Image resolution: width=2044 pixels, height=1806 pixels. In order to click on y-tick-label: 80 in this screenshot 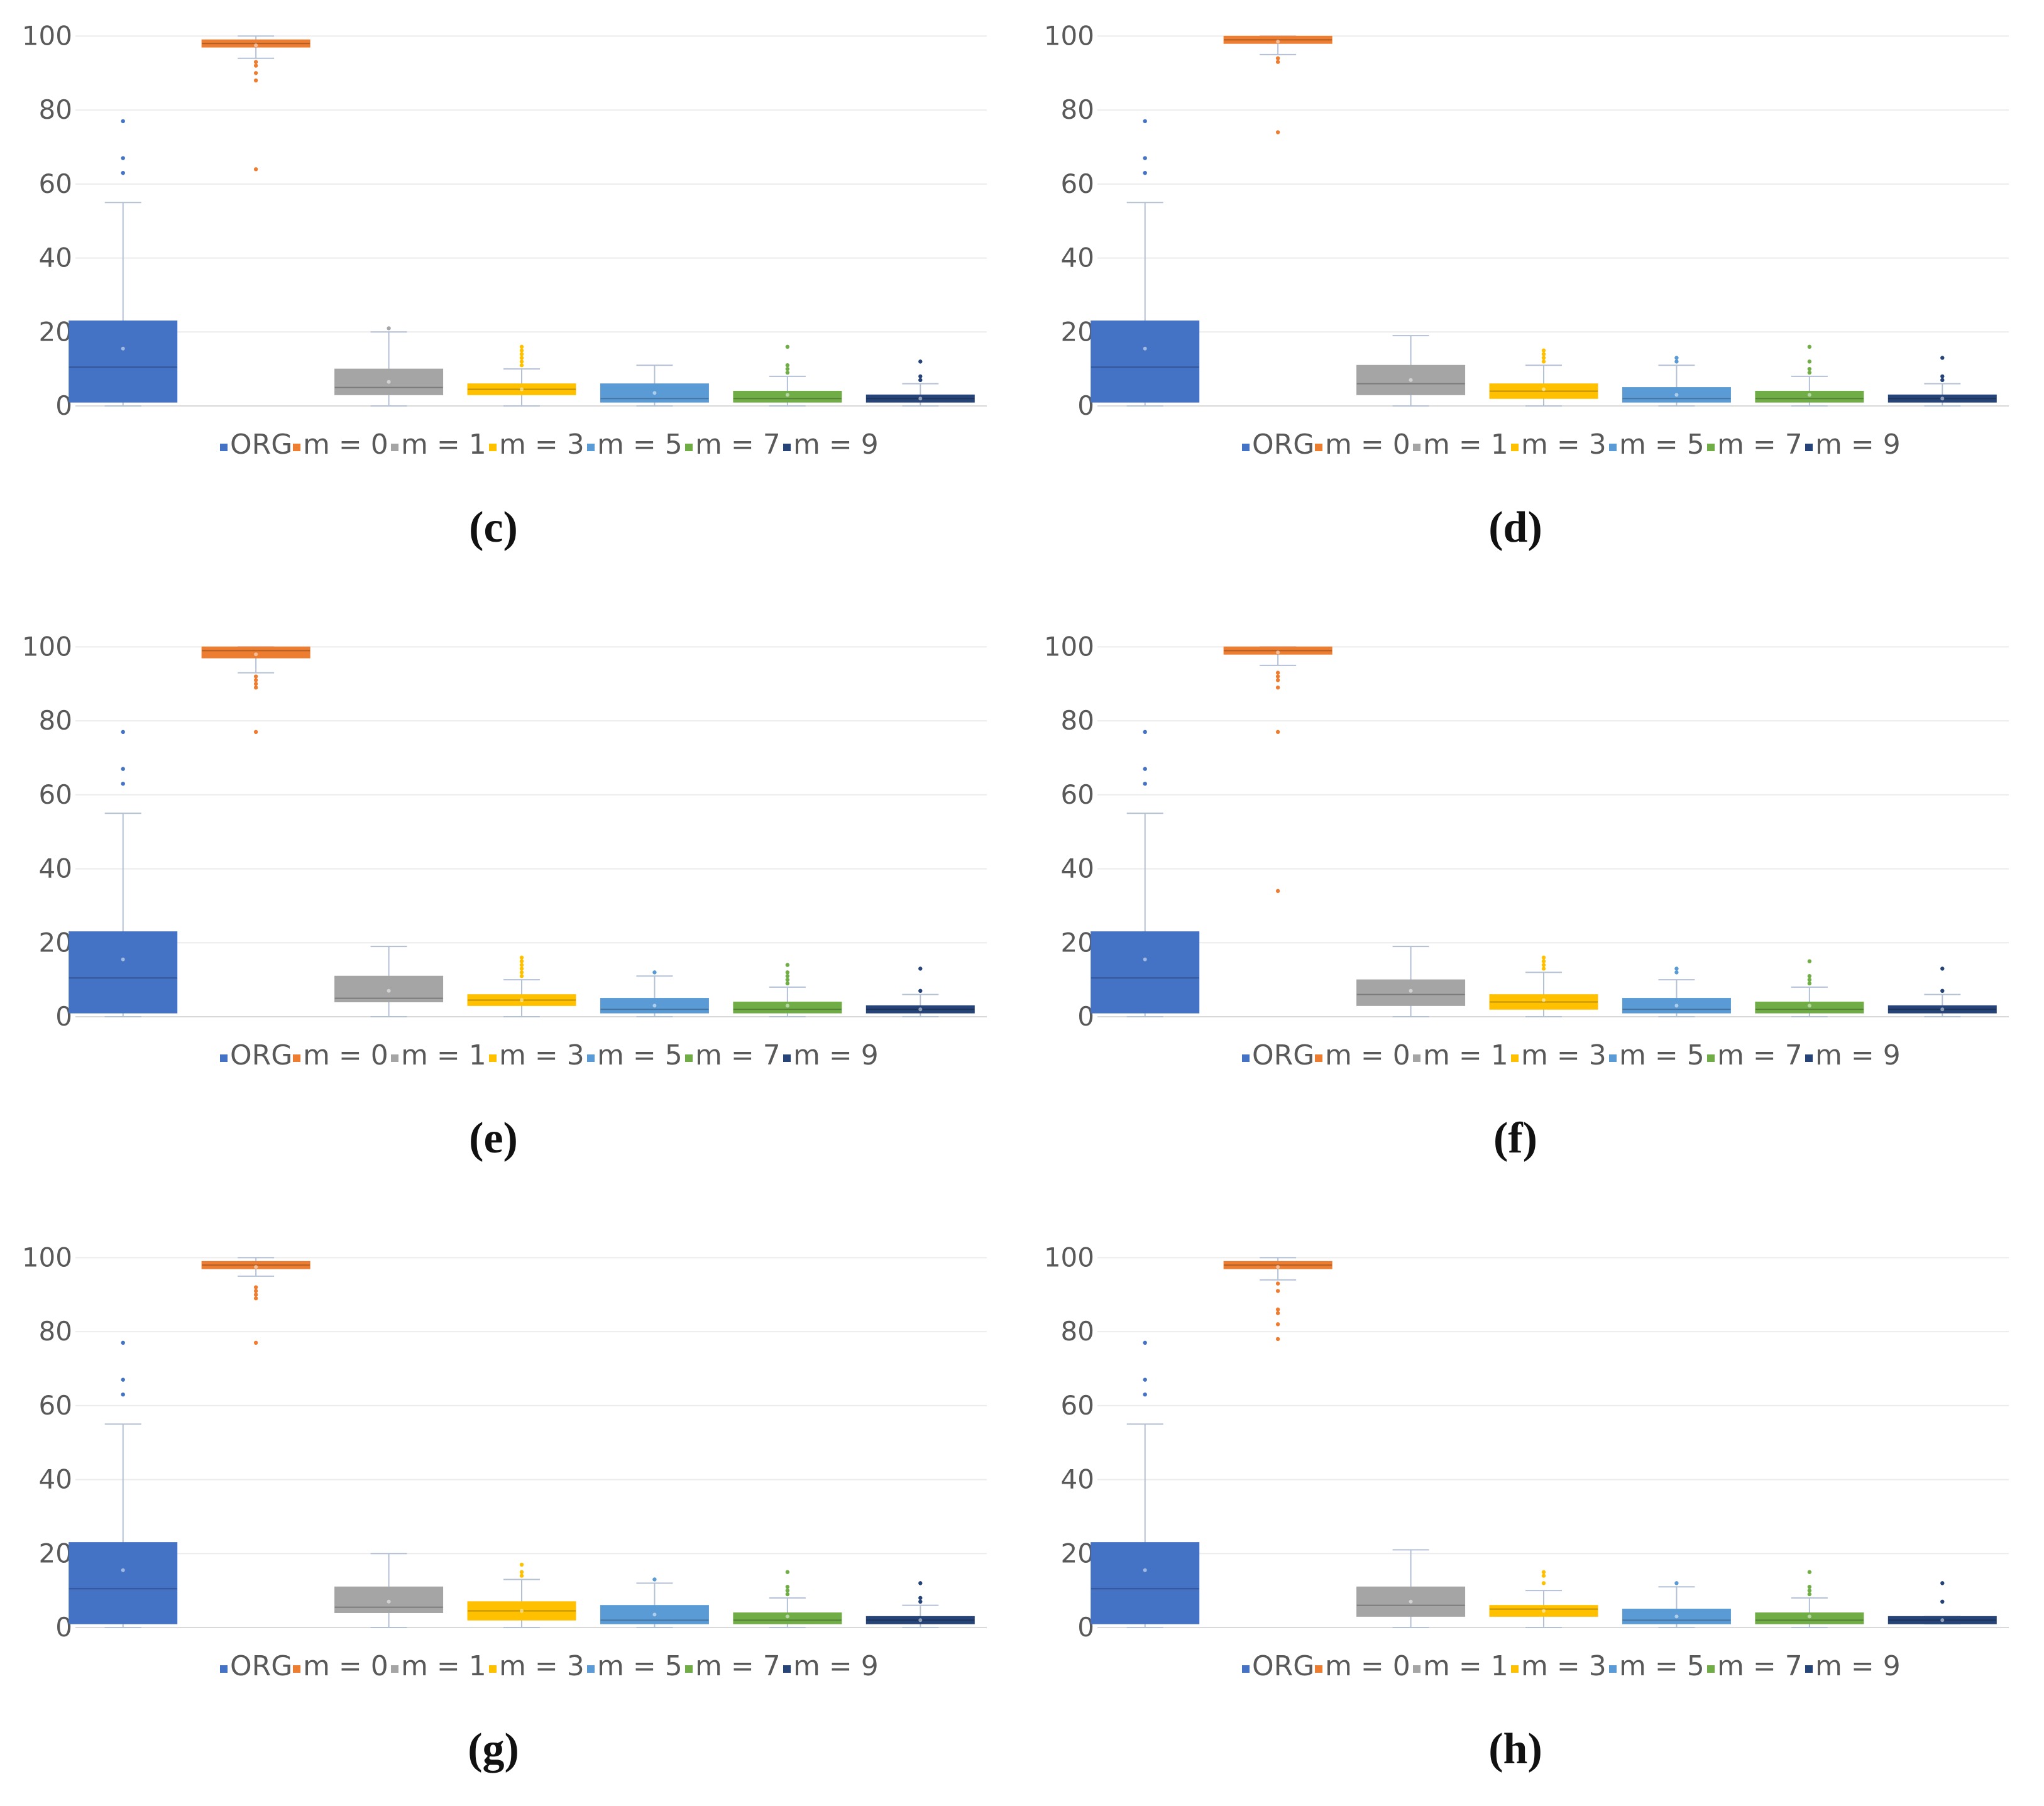, I will do `click(56, 720)`.